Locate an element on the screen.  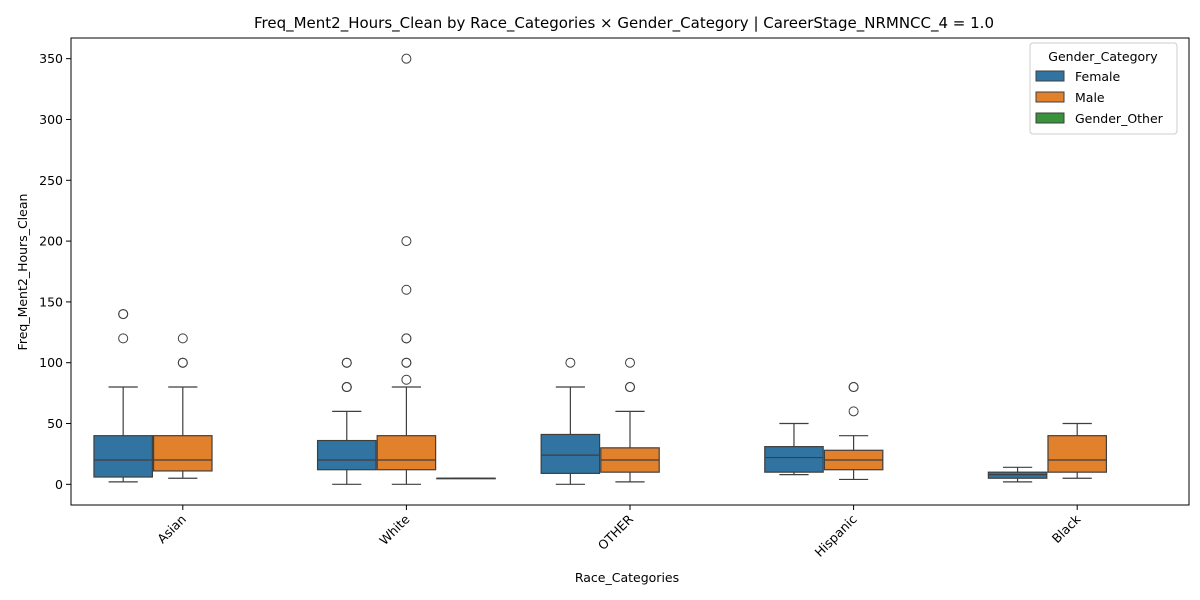
legend-label-gender-other: Gender_Other is located at coordinates (1119, 118).